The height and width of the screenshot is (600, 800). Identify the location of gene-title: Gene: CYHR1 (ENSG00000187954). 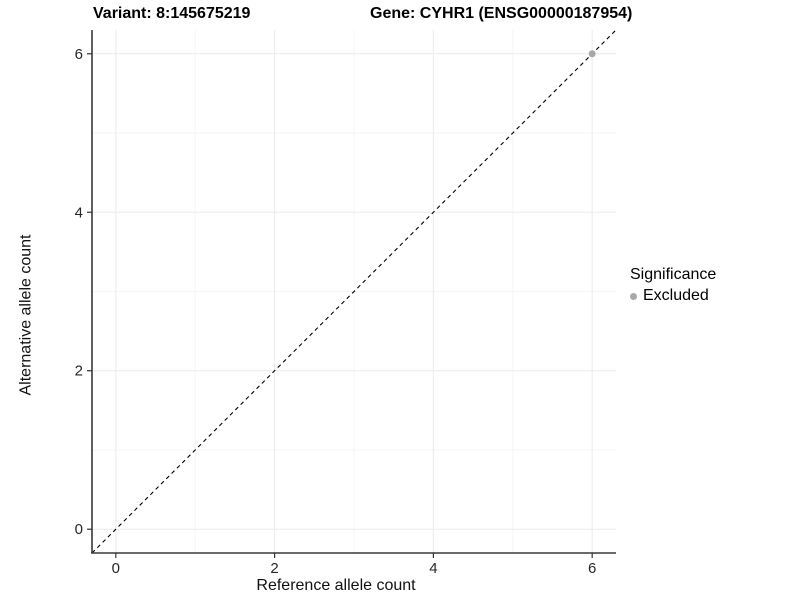
(501, 13).